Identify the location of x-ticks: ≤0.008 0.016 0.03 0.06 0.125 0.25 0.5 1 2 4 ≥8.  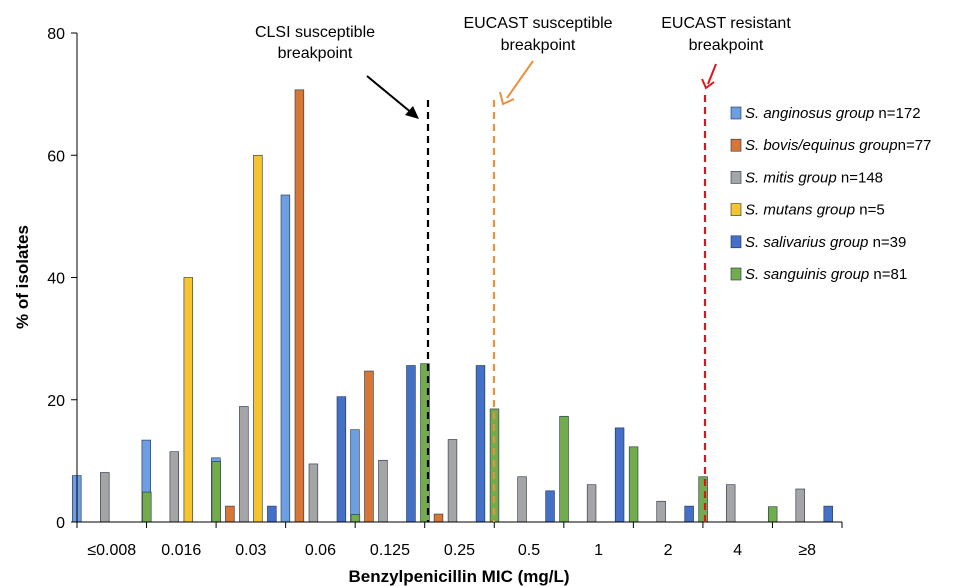
(459, 540).